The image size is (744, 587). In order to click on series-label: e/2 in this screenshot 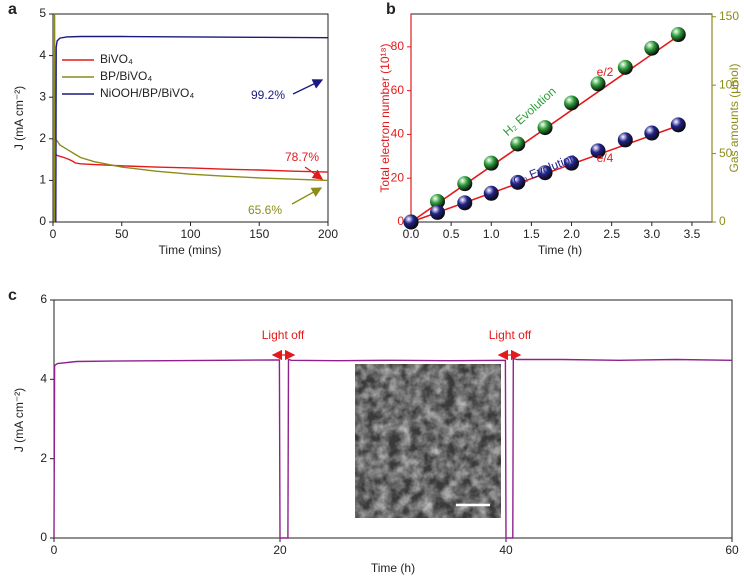, I will do `click(605, 72)`.